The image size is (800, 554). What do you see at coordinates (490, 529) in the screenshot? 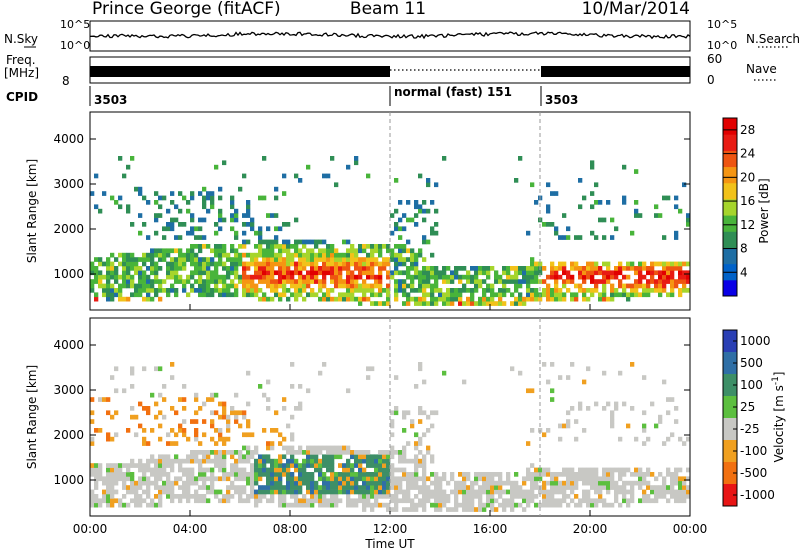
I see `x-tick-label: 16:00` at bounding box center [490, 529].